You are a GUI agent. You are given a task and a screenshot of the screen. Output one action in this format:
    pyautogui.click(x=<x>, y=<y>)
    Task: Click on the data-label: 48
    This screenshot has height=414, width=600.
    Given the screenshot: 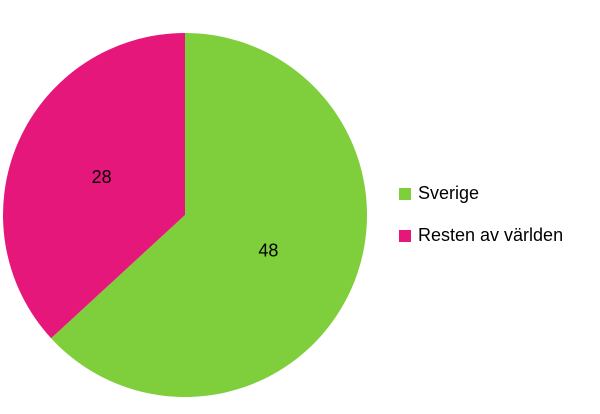 What is the action you would take?
    pyautogui.click(x=268, y=250)
    